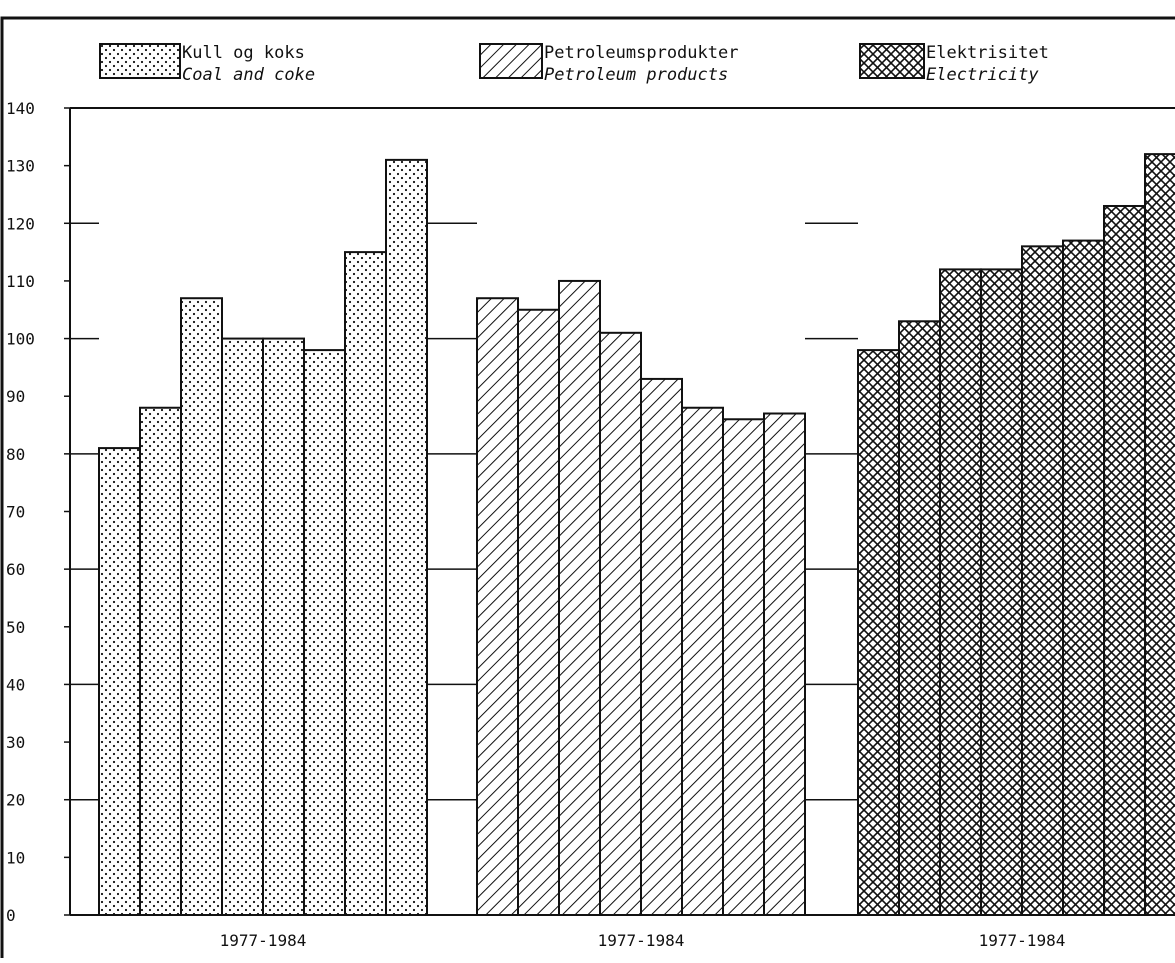 The width and height of the screenshot is (1175, 963). I want to click on legend-item-petroleum: Petroleumsprodukter Petroleum products, so click(608, 64).